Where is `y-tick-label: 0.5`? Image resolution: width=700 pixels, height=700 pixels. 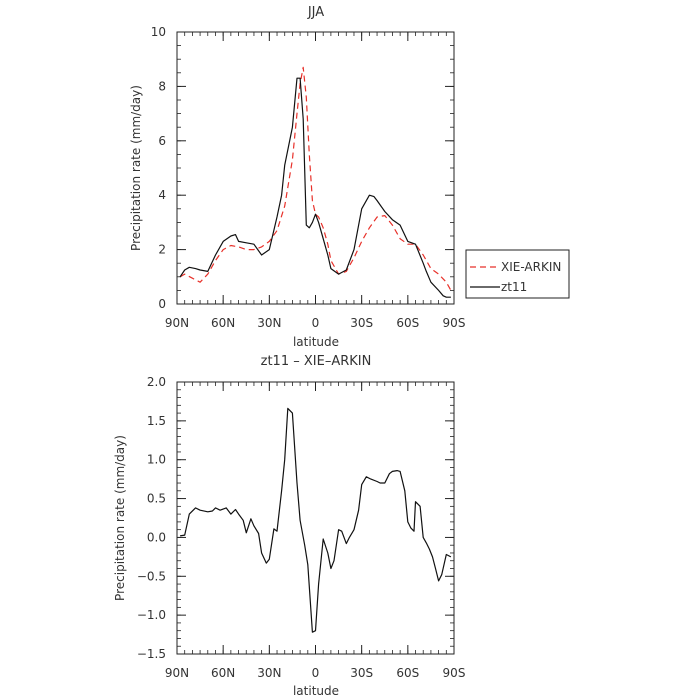
y-tick-label: 0.5 is located at coordinates (156, 499).